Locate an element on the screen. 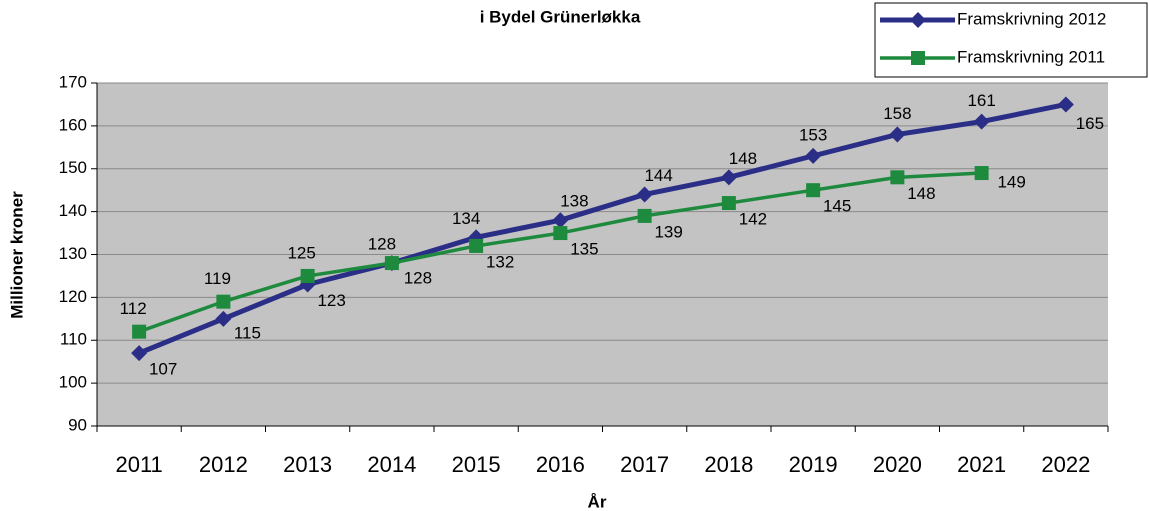  data-label: 153 is located at coordinates (813, 134).